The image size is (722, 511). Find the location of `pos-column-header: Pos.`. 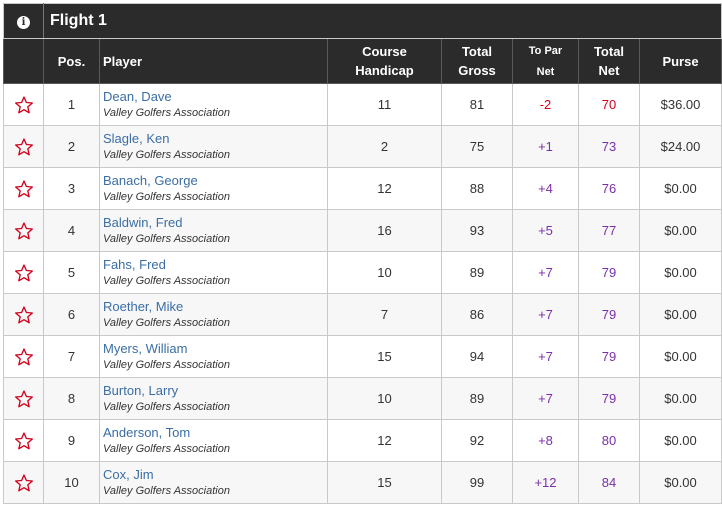

pos-column-header: Pos. is located at coordinates (71, 61).